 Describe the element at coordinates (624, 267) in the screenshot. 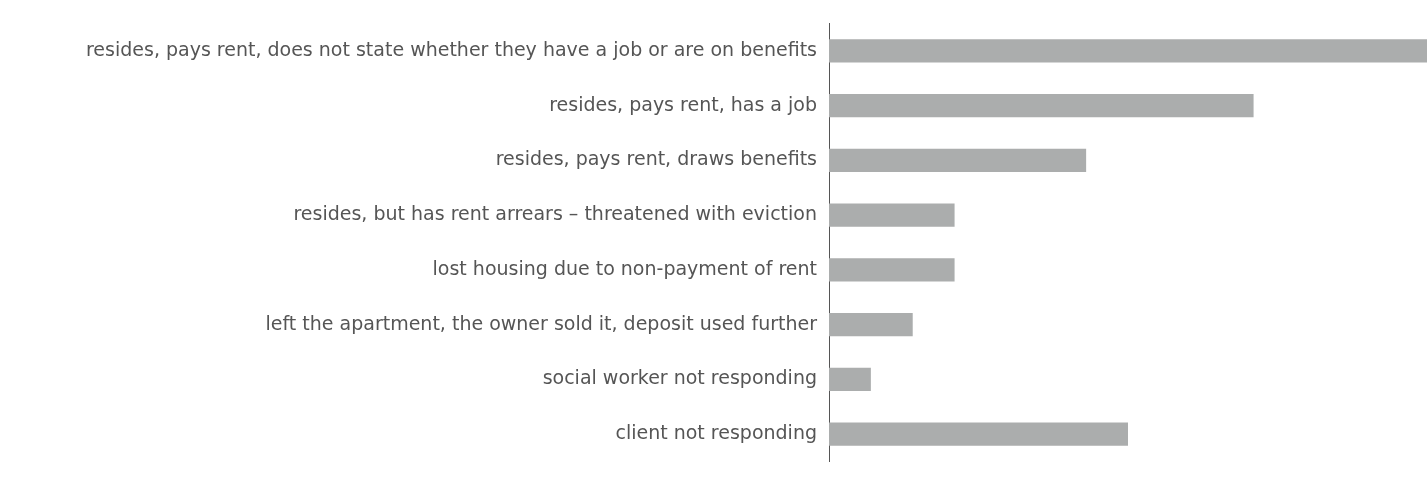

I see `y-tick-label: lost housing due to non-payment of rent` at that location.